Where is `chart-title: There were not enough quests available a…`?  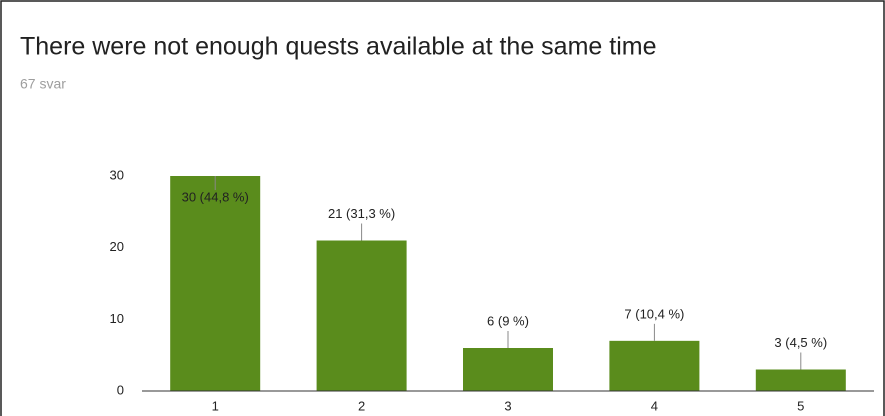 chart-title: There were not enough quests available a… is located at coordinates (338, 47).